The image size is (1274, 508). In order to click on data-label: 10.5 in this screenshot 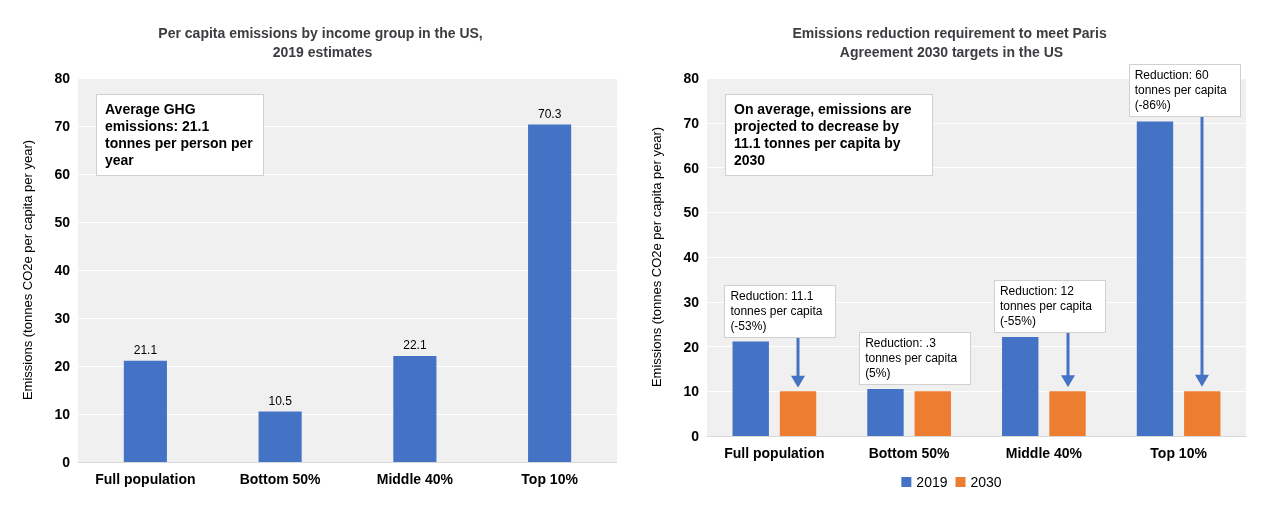, I will do `click(280, 400)`.